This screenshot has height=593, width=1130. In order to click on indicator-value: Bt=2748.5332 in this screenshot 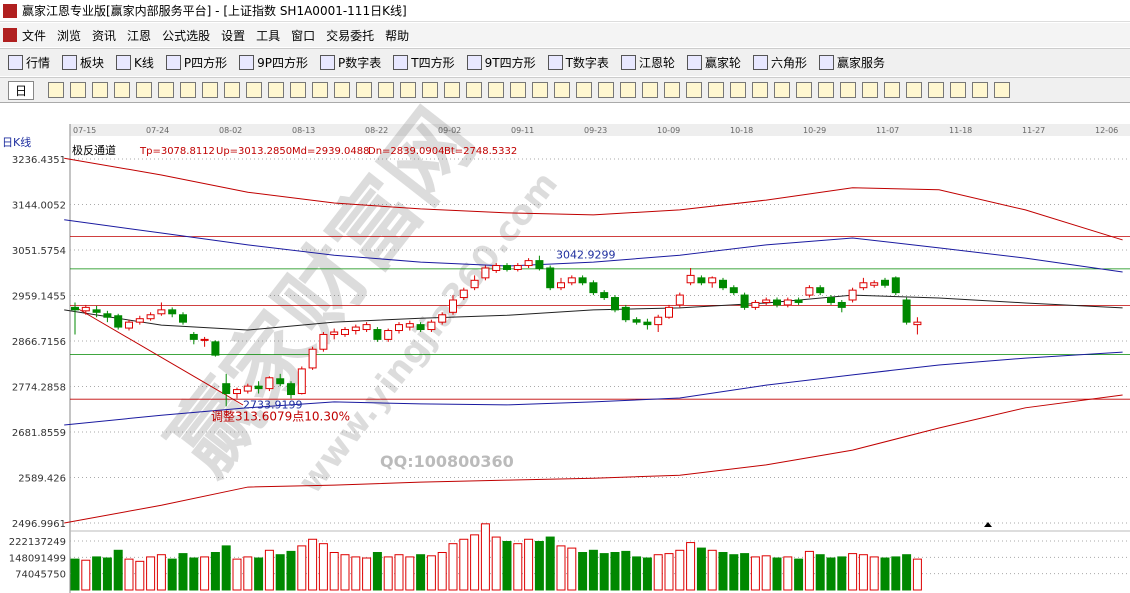, I will do `click(480, 151)`.